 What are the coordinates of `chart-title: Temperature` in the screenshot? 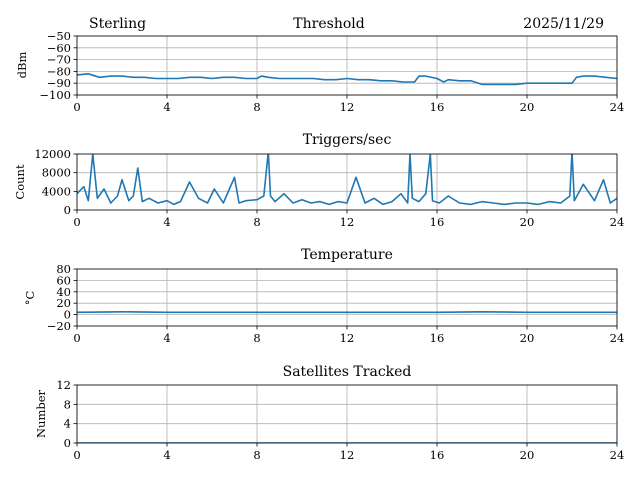 It's located at (347, 255).